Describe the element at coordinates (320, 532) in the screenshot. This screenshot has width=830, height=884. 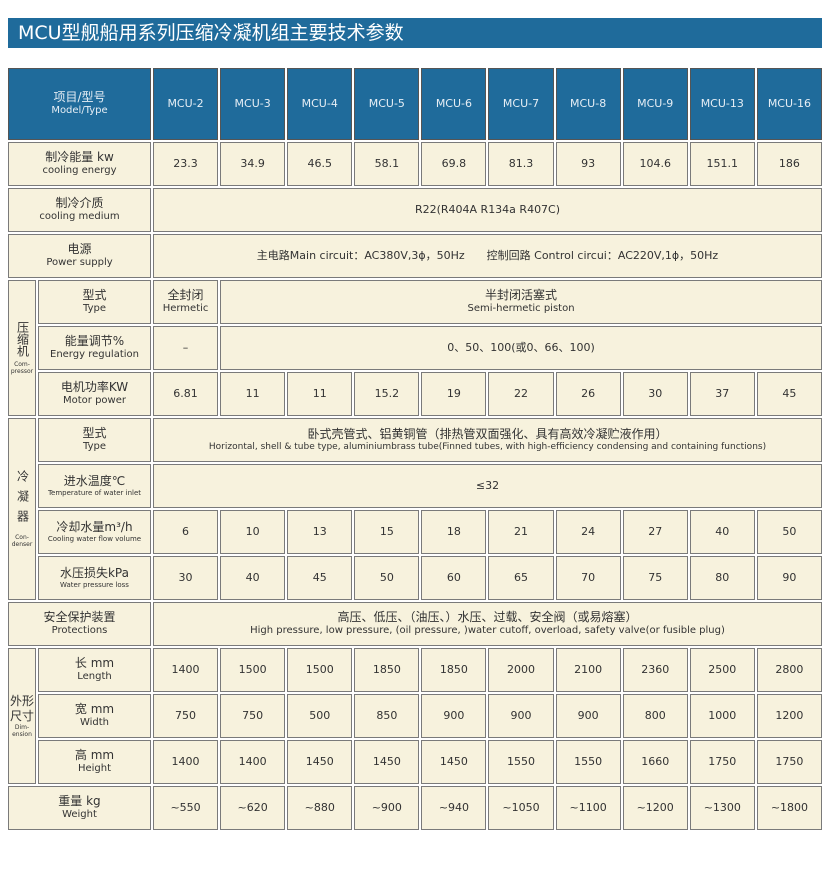
I see `value-cell: 13` at that location.